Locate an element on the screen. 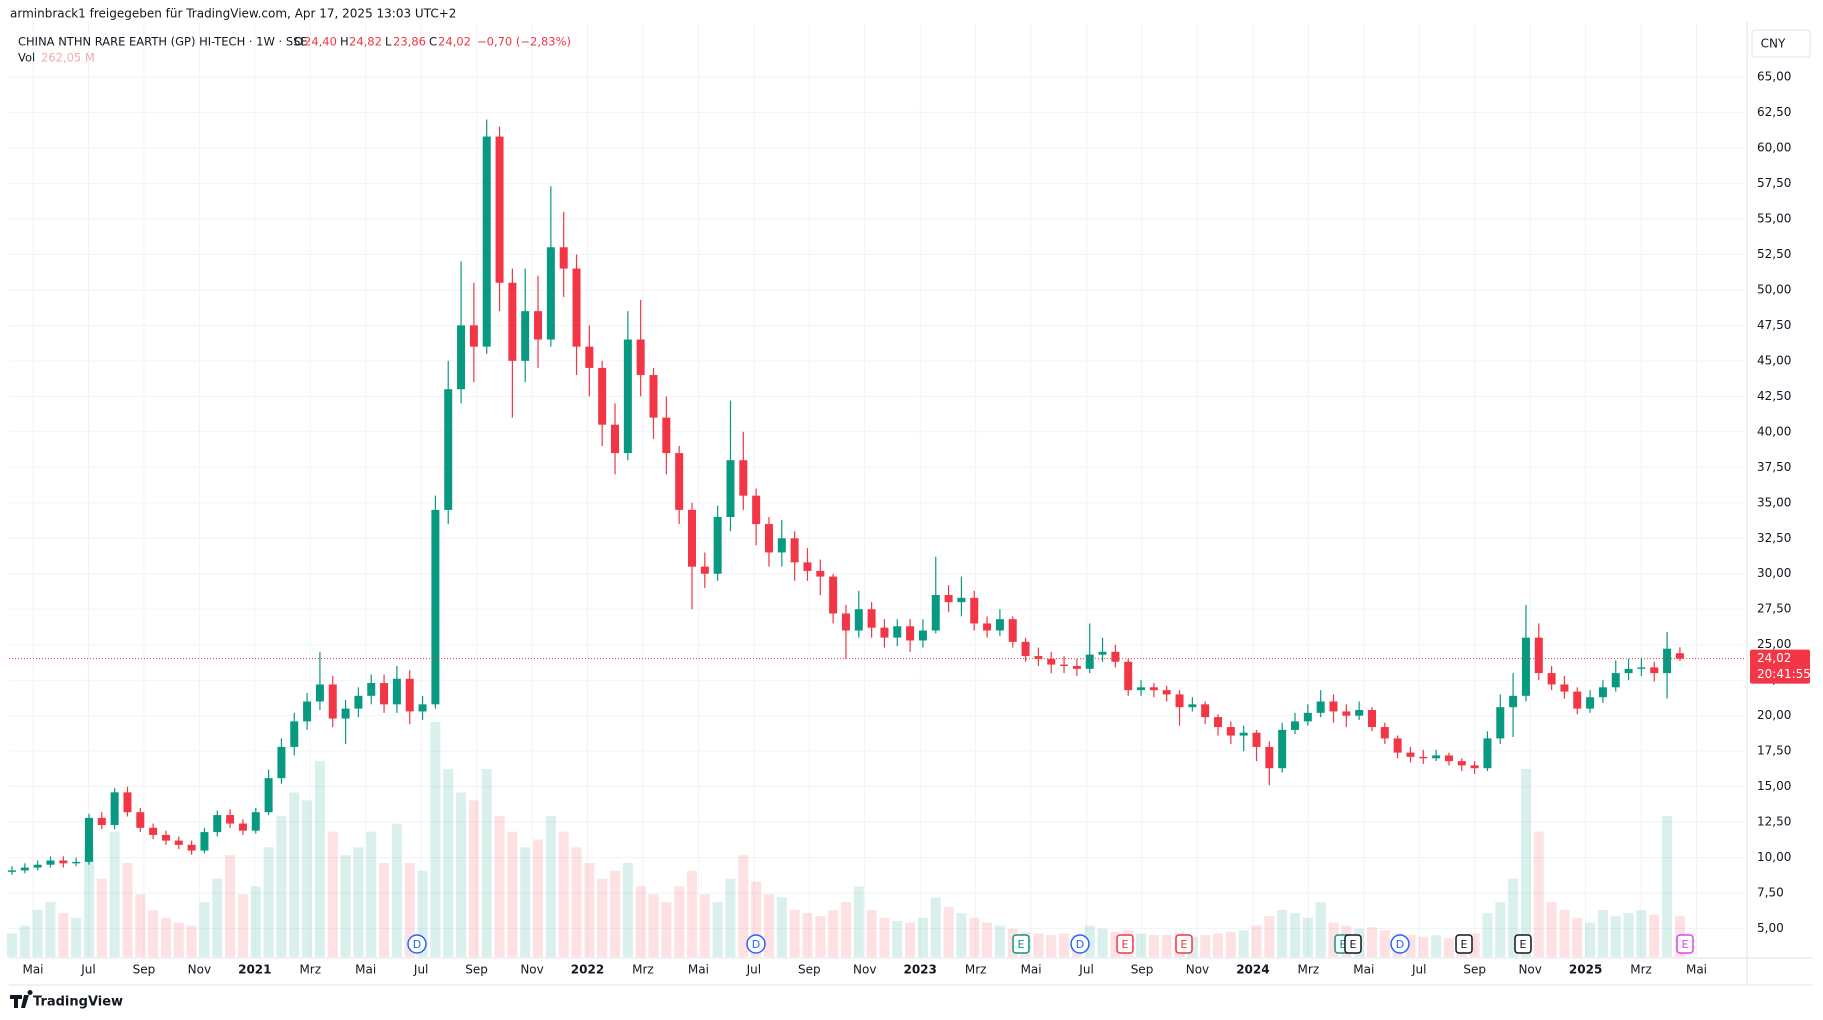 Image resolution: width=1823 pixels, height=1020 pixels. change: −0,70 (−2,83%) is located at coordinates (524, 42).